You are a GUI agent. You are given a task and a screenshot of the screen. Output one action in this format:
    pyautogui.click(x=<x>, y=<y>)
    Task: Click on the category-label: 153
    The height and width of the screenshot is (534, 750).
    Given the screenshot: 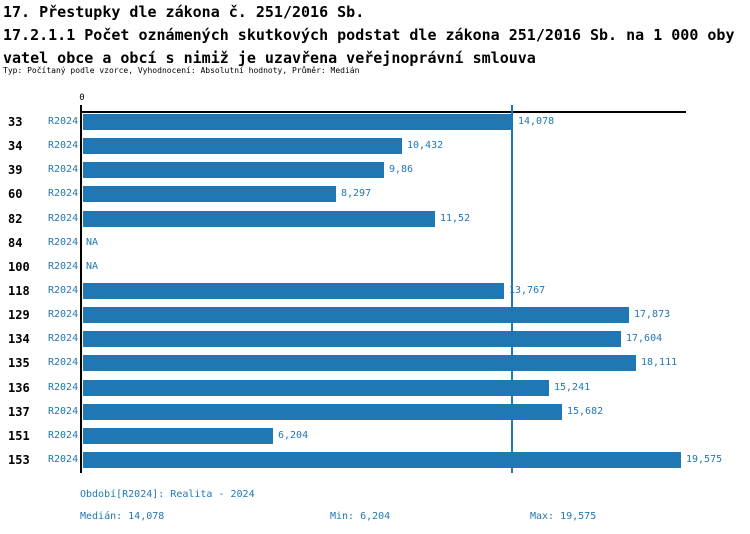 What is the action you would take?
    pyautogui.click(x=19, y=460)
    